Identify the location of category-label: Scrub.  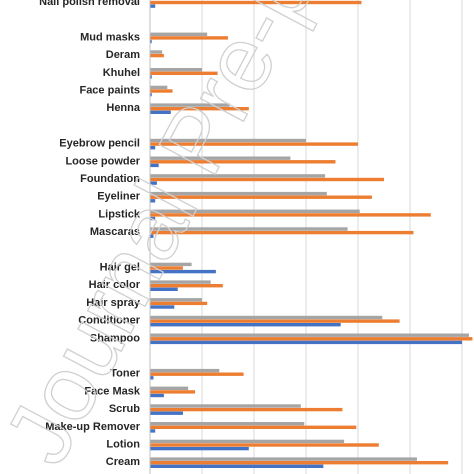
(124, 409).